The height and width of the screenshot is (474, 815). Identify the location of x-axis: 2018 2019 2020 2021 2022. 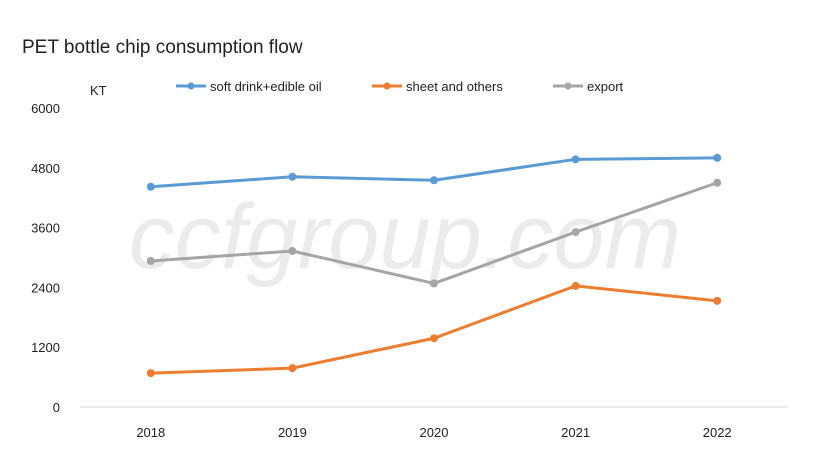
(433, 432).